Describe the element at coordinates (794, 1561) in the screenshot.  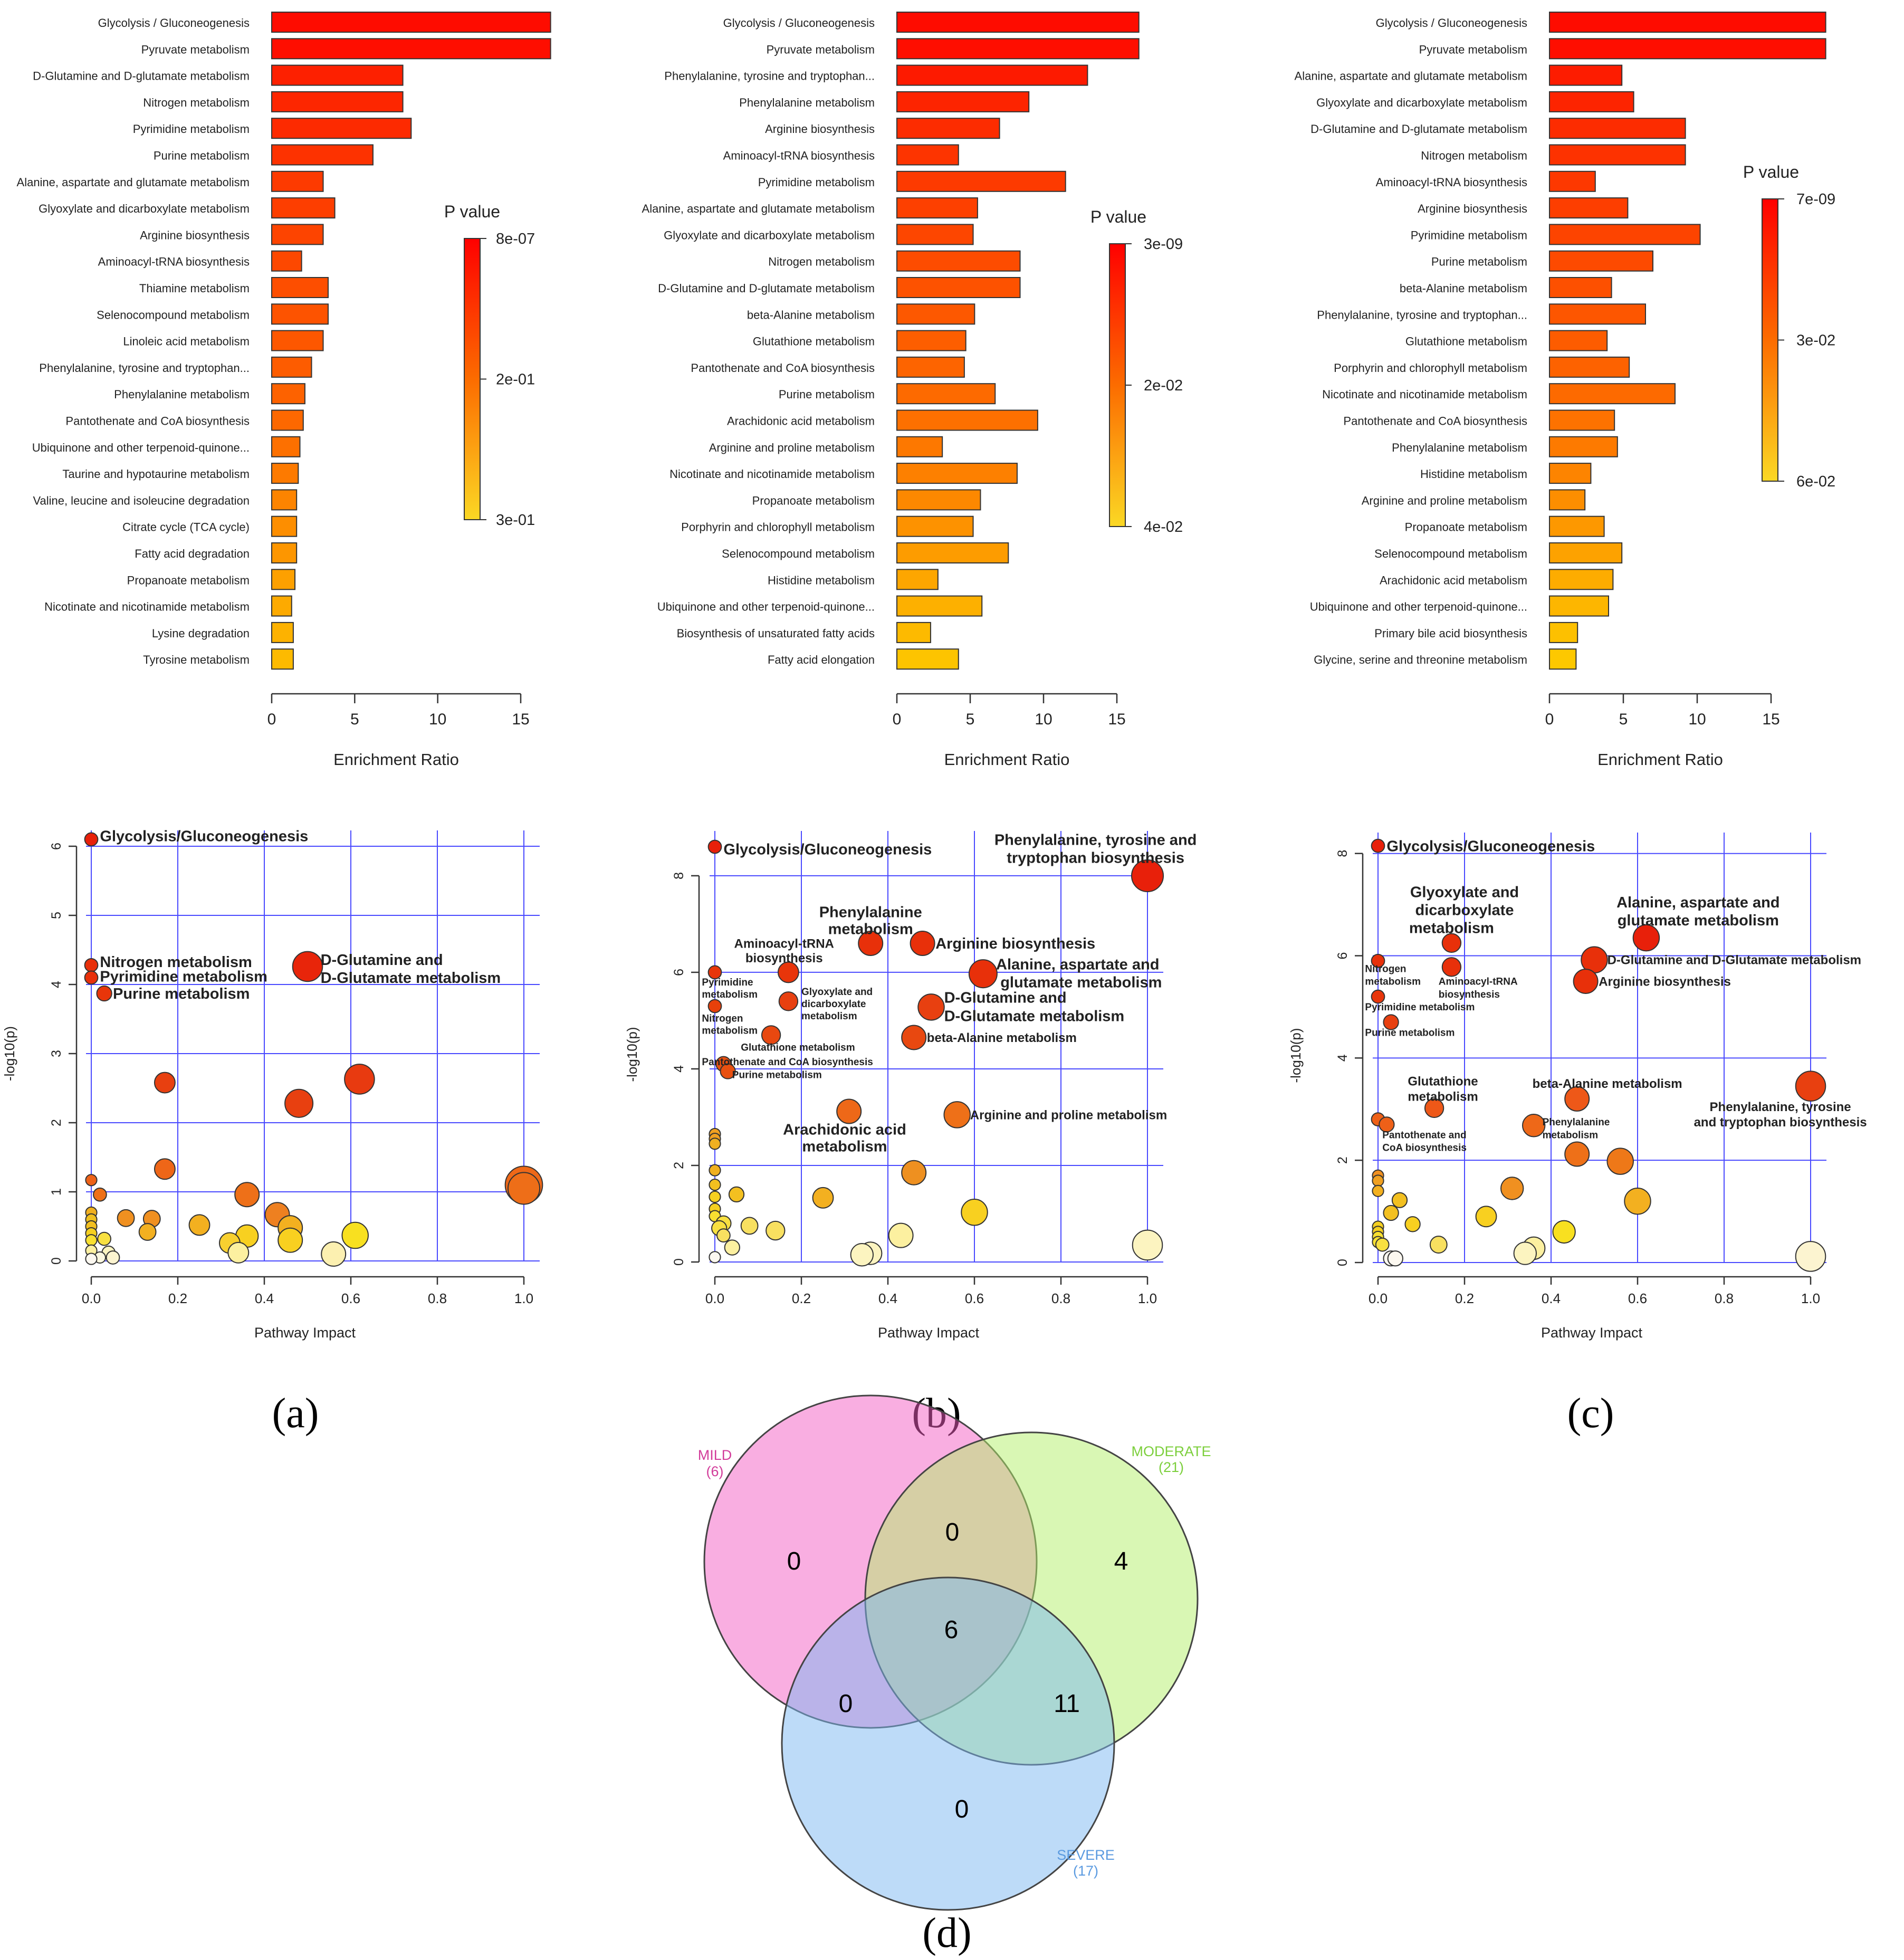
I see `venn-region-mild-only: 0` at that location.